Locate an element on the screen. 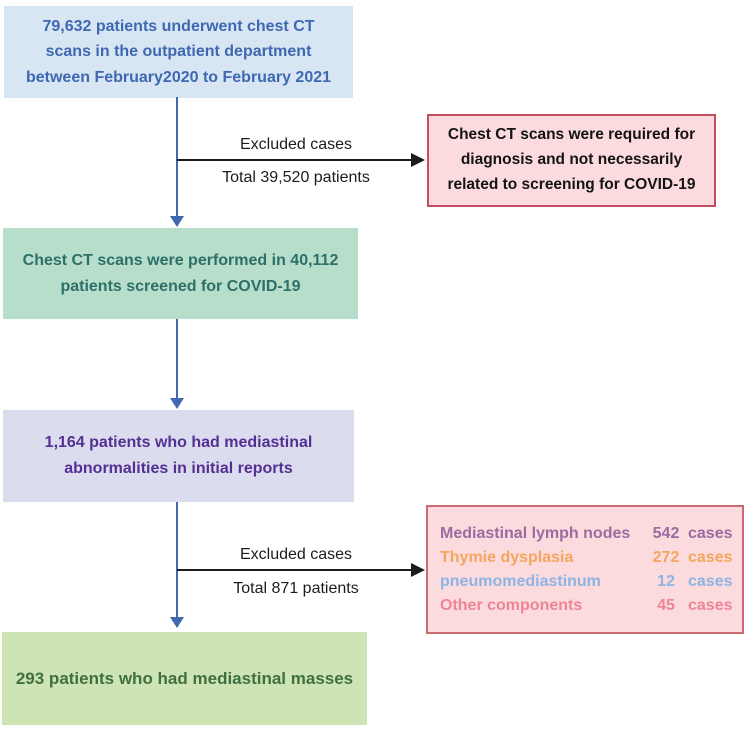 The image size is (750, 731). breakdown-value: 272 is located at coordinates (666, 557).